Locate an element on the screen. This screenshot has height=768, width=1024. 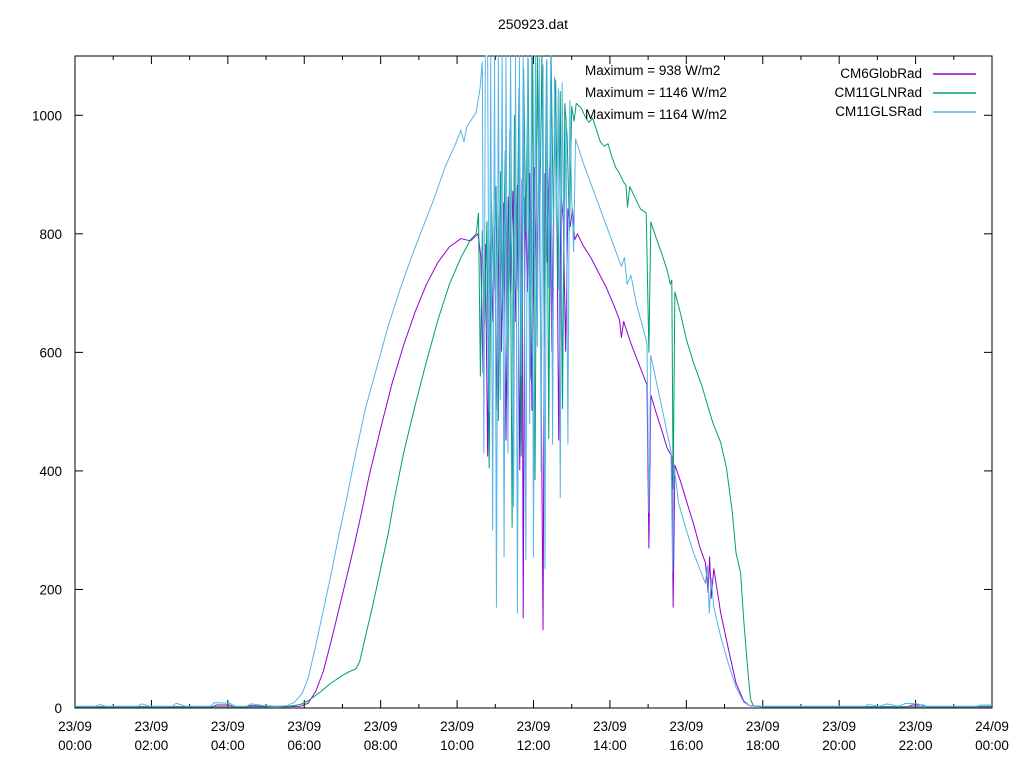
y-tick-label: 1000 is located at coordinates (47, 115).